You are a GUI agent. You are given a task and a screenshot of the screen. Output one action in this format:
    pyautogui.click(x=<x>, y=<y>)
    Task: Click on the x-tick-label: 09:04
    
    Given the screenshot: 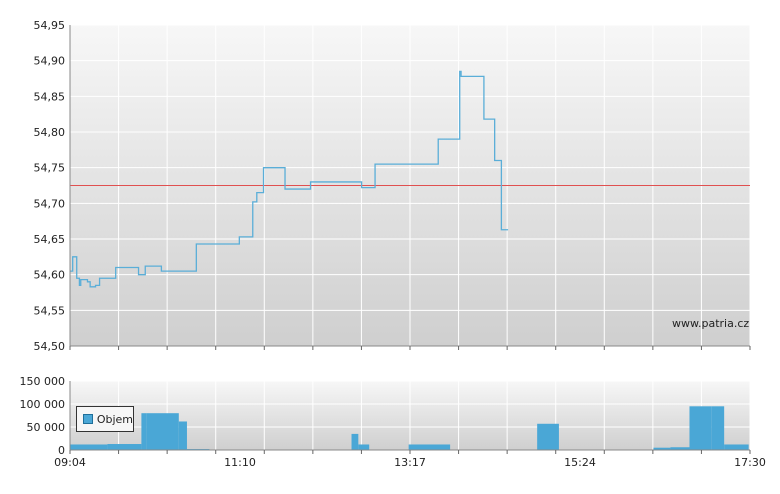 What is the action you would take?
    pyautogui.click(x=70, y=462)
    